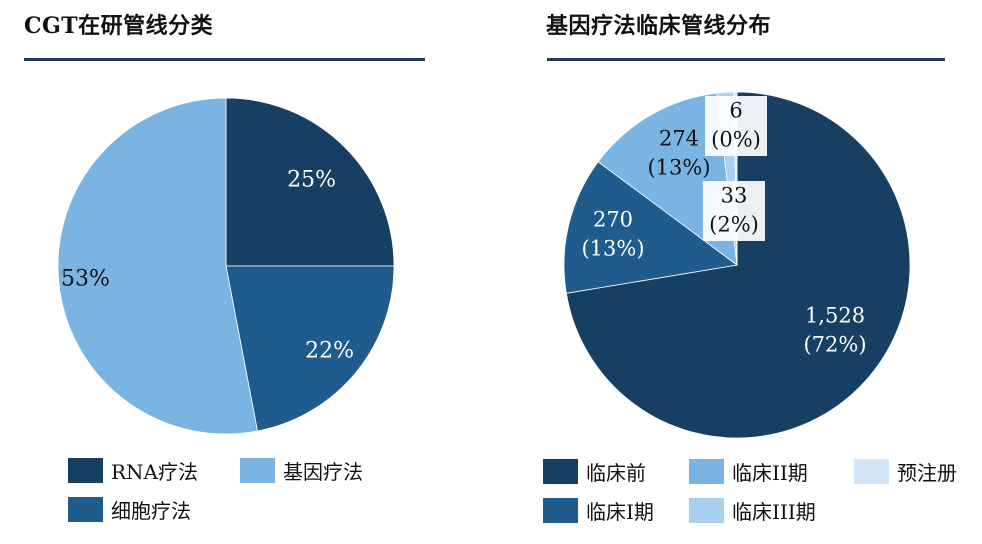 Image resolution: width=982 pixels, height=544 pixels. I want to click on data-label-基因疗法: 53%, so click(85, 278).